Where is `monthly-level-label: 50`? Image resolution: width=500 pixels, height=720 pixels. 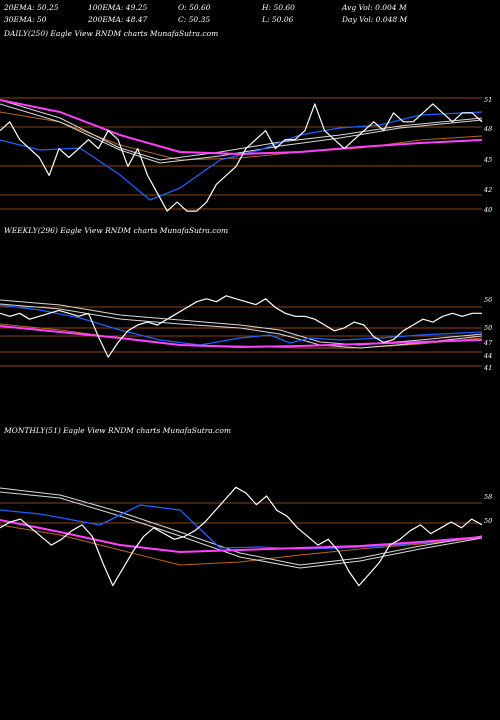
monthly-level-label: 50 is located at coordinates (488, 521).